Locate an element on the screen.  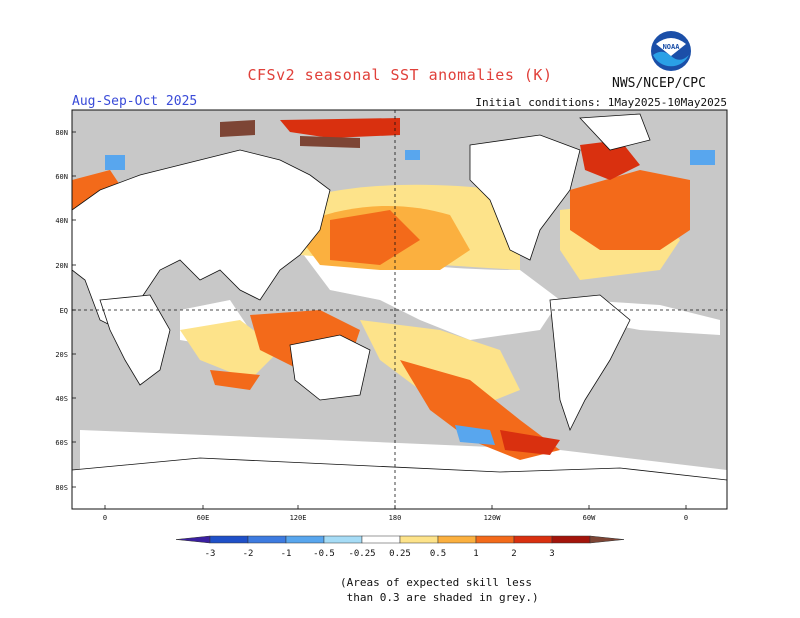
colorbar-tick-label: 2 is located at coordinates (513, 554).